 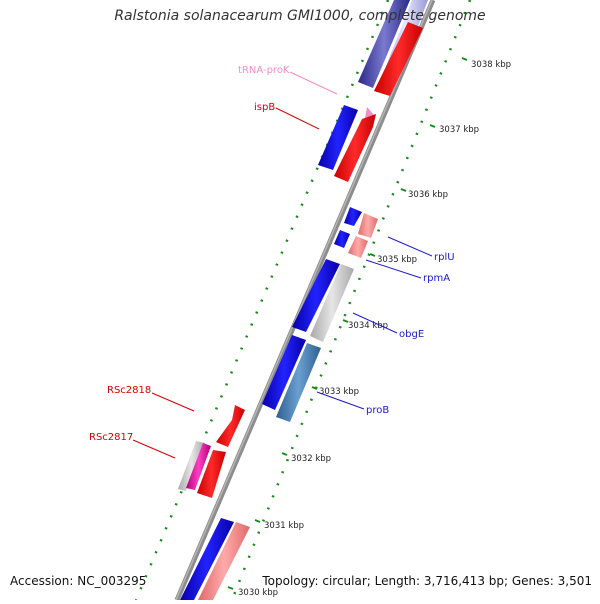 I want to click on gene-cluster-rsc2818, so click(x=211, y=451).